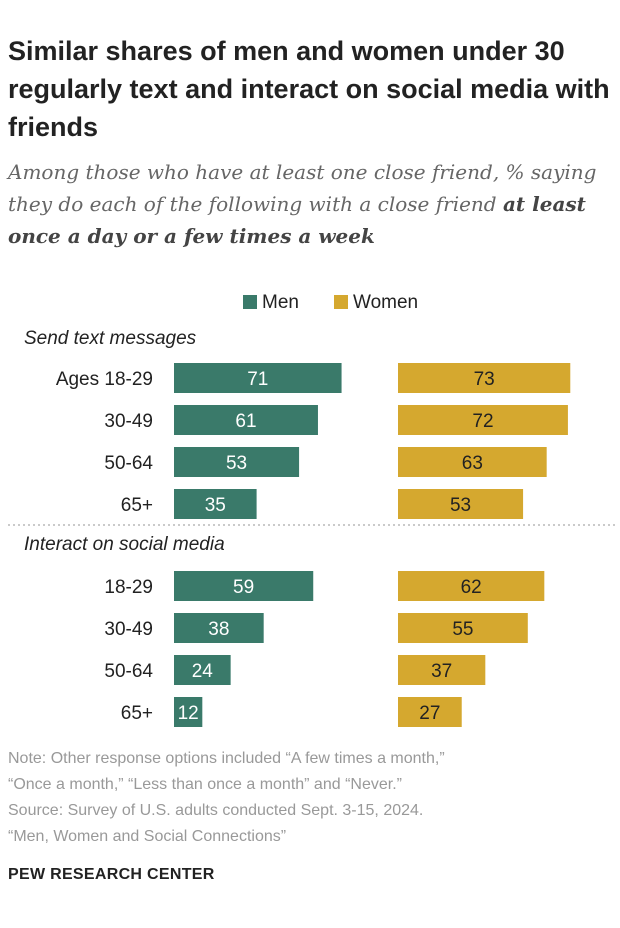 The image size is (620, 928). What do you see at coordinates (111, 874) in the screenshot?
I see `brand-logo-text: PEW RESEARCH CENTER` at bounding box center [111, 874].